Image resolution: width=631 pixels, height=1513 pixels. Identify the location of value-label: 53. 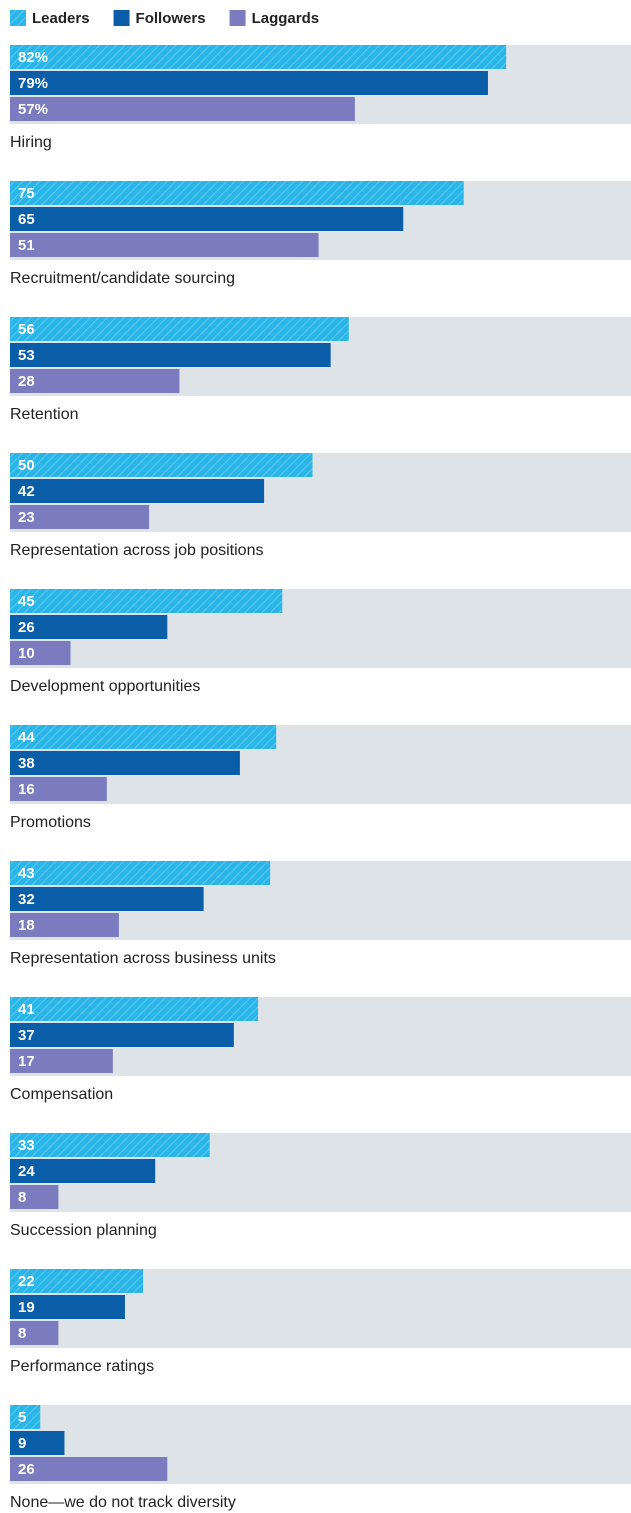
(26, 355).